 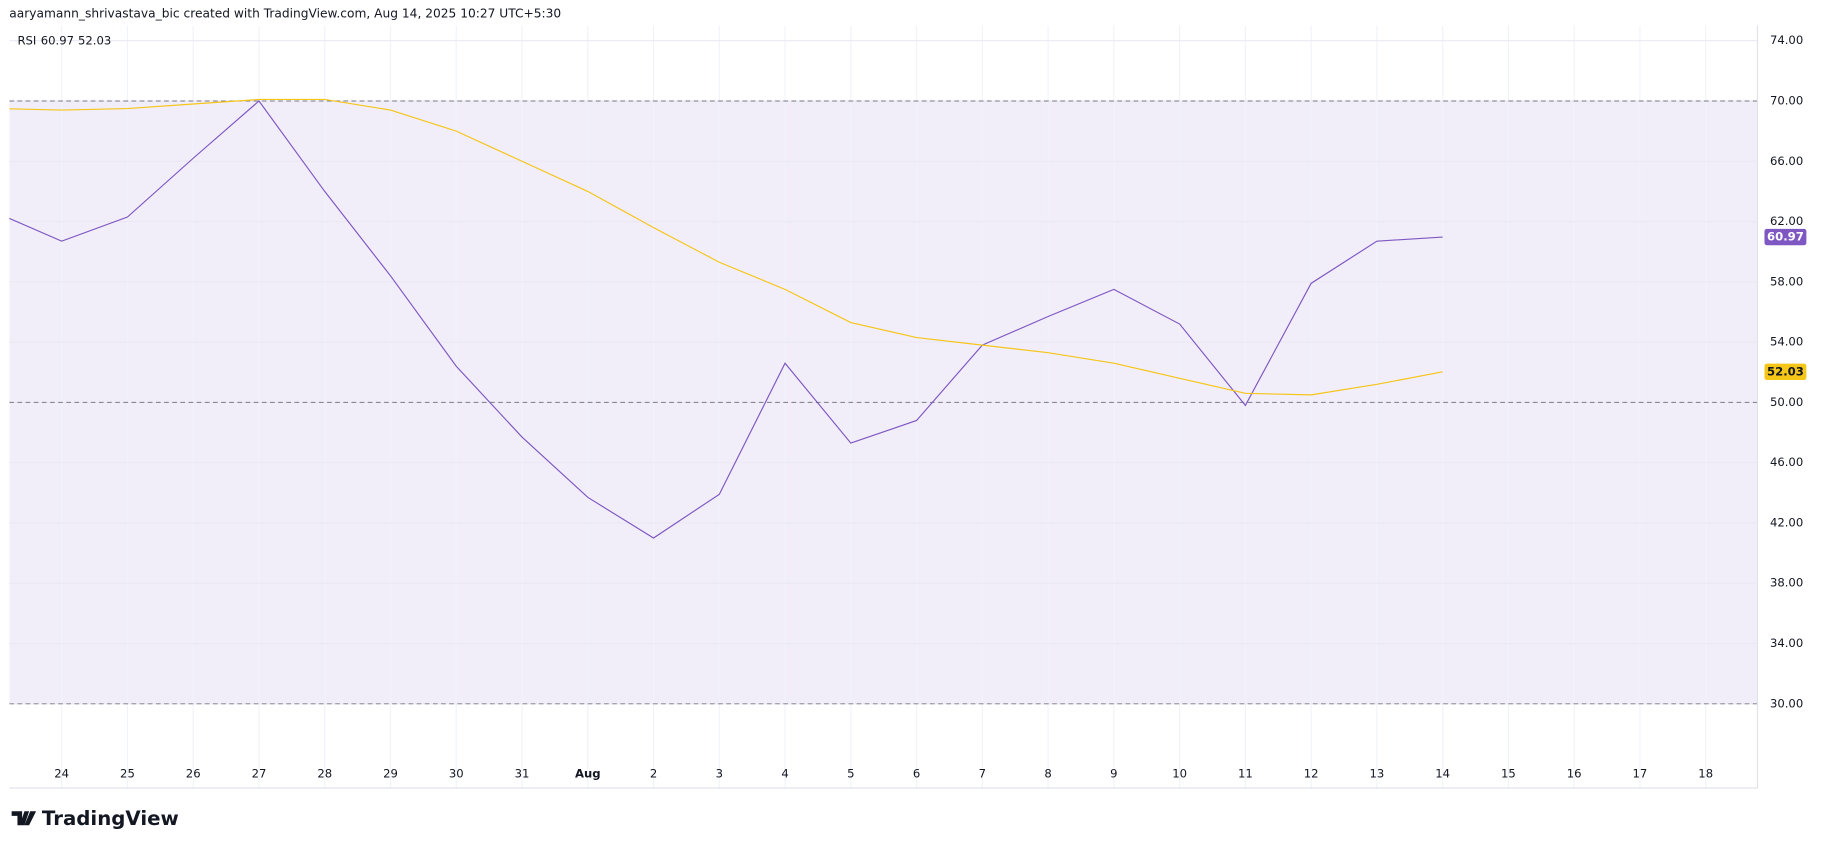 I want to click on x-tick-label: Aug, so click(x=588, y=774).